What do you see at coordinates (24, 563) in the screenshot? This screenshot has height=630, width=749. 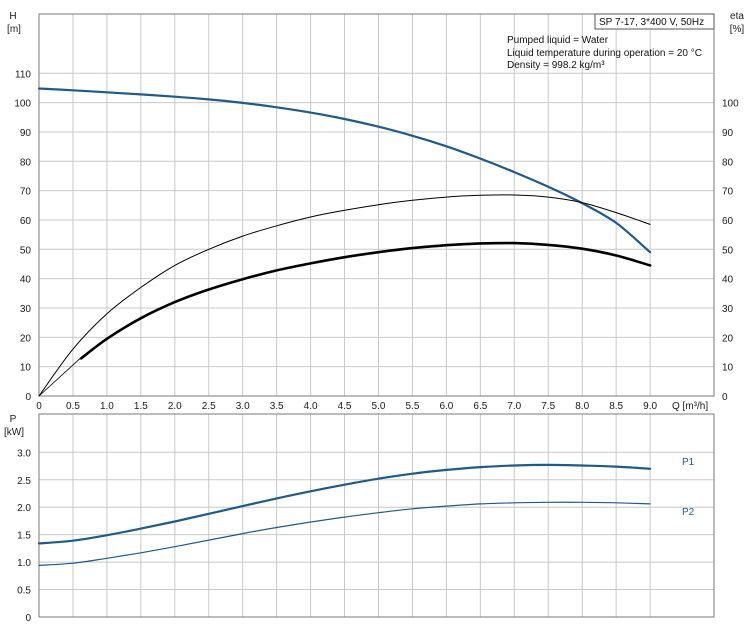 I see `power-tick-label: 1.0` at bounding box center [24, 563].